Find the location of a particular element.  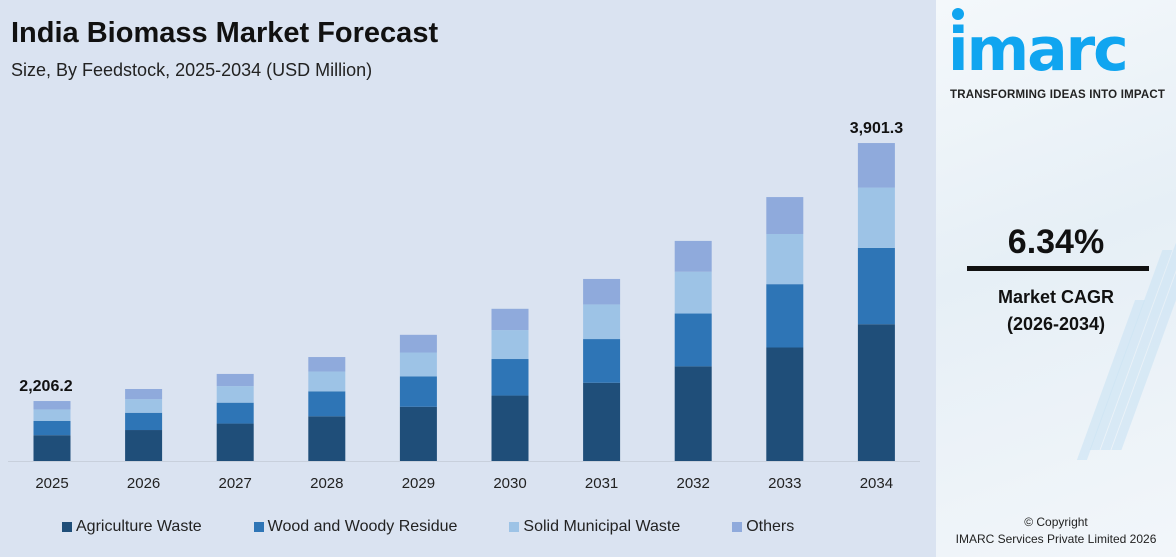

x-tick-label: 2031 is located at coordinates (601, 483).